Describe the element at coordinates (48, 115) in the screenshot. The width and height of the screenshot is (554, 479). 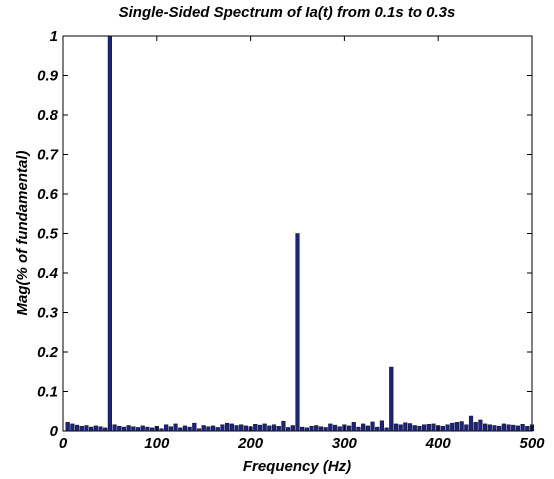
I see `y-tick-label: 0.8` at that location.